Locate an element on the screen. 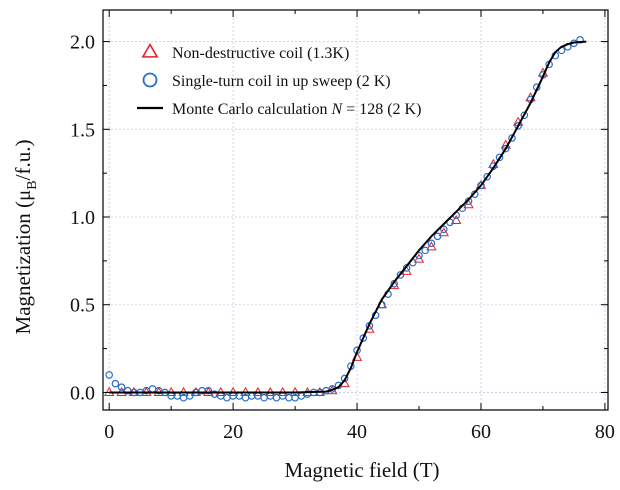 The image size is (620, 490). legend-label: Single-turn coil in up sweep (2 K) is located at coordinates (281, 81).